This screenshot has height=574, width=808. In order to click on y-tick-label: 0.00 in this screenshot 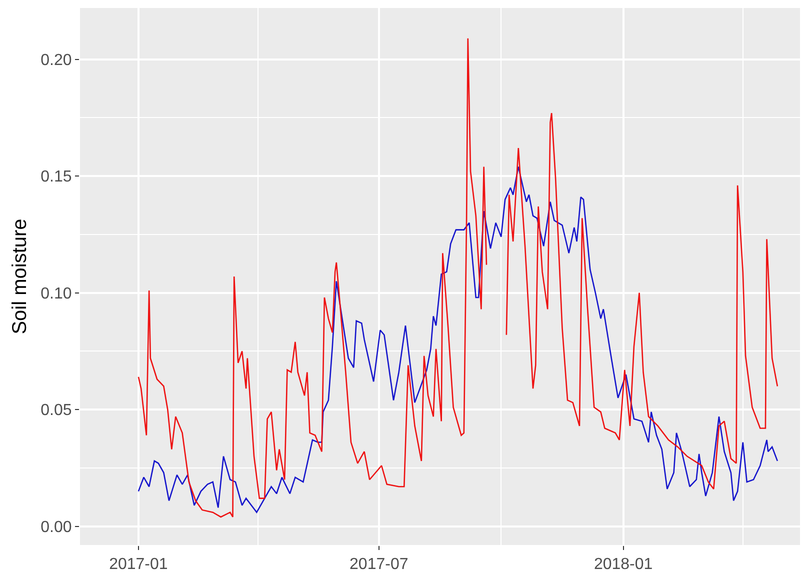, I will do `click(56, 527)`.